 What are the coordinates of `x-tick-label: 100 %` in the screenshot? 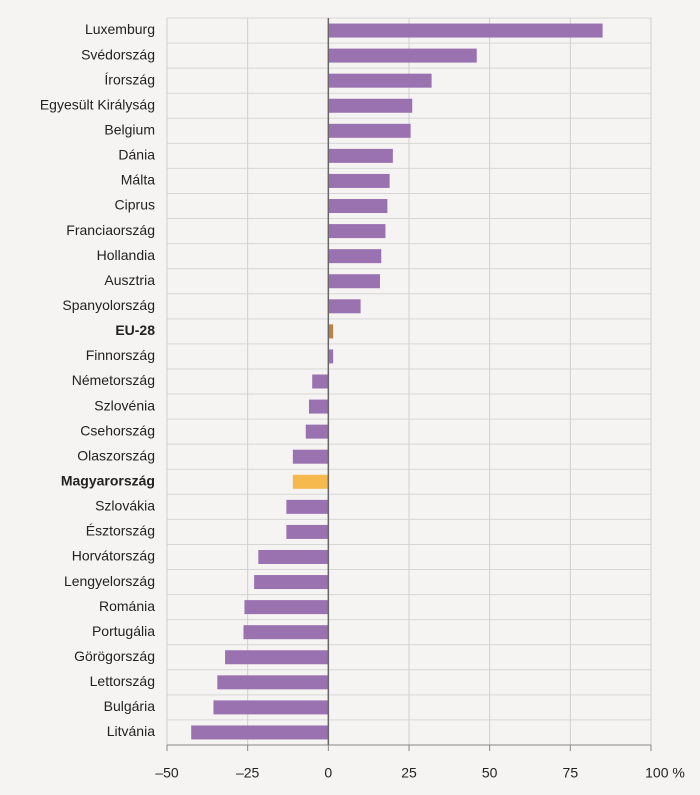 It's located at (665, 773).